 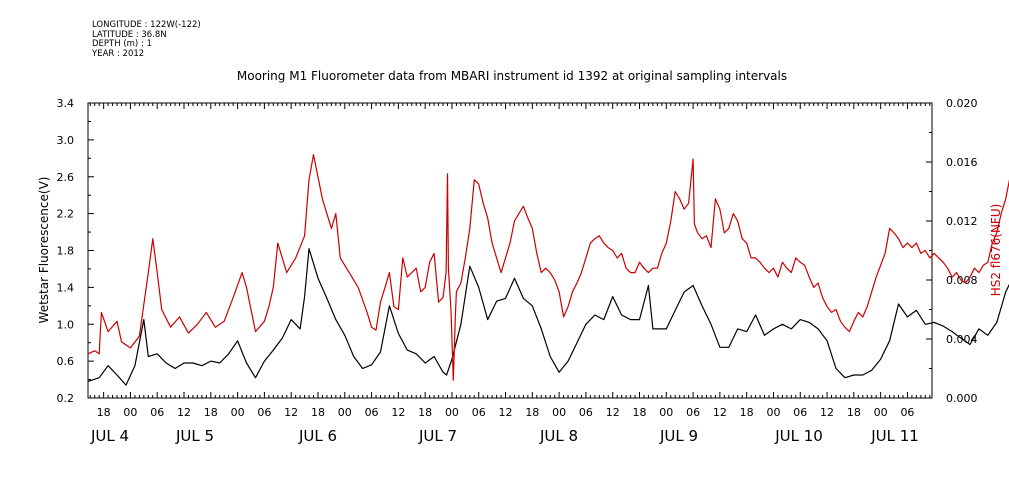 I want to click on x-day-label: JUL 10, so click(x=798, y=436).